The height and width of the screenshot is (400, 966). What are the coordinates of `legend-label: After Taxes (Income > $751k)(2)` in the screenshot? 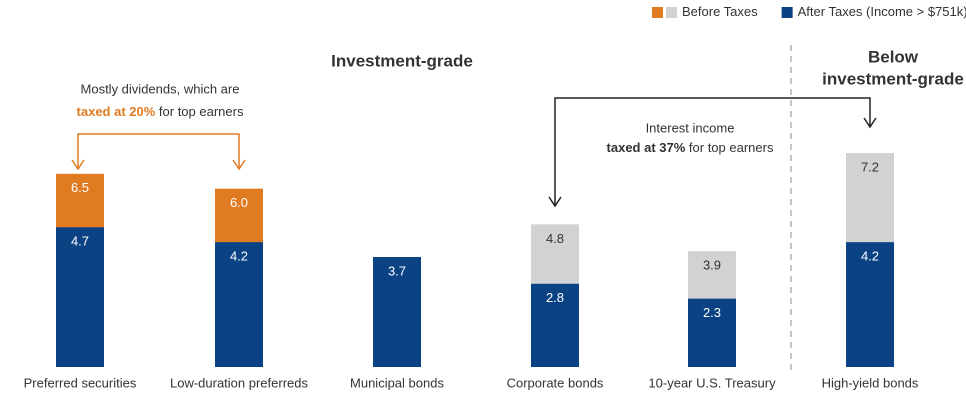 It's located at (882, 11).